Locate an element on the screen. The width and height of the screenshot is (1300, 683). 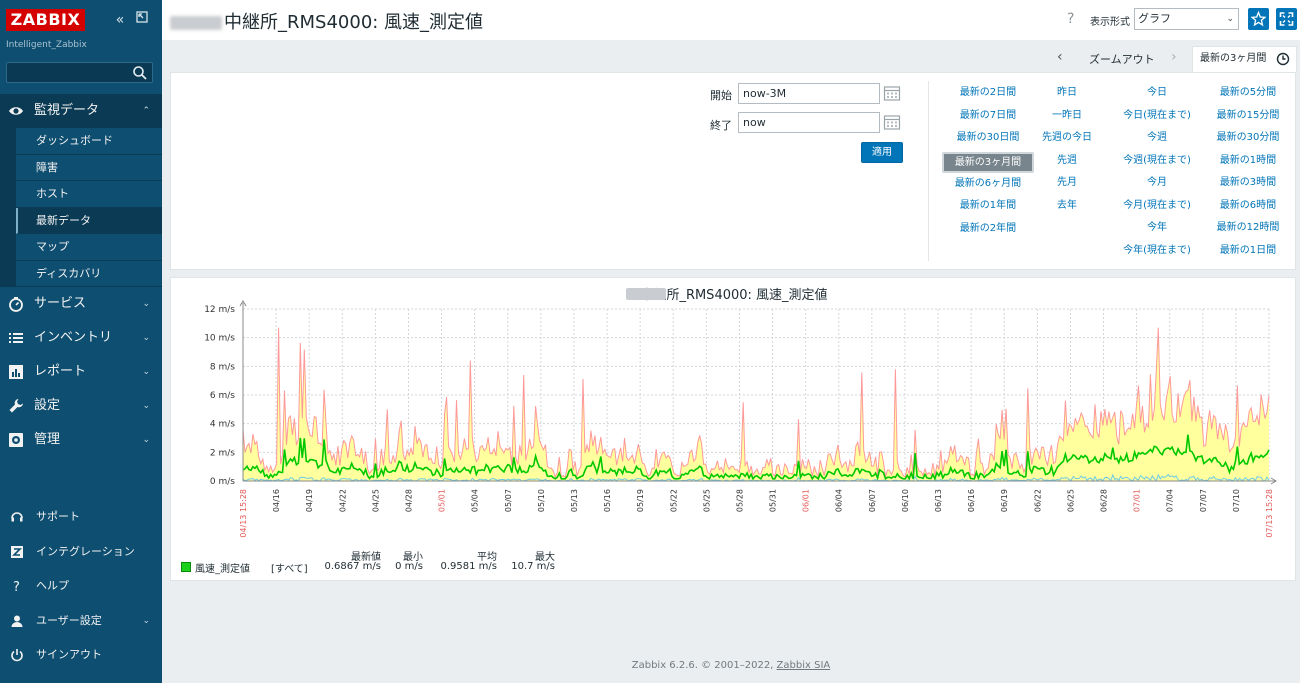
bottom-nav: サポート インテグレーション ? ヘルプ ユーザー設定 ⌄ サインアウト is located at coordinates (81, 586).